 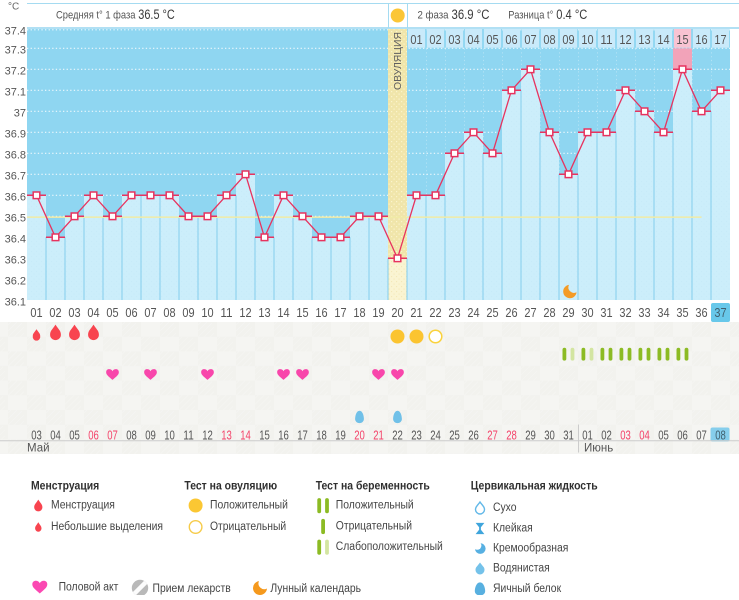 What do you see at coordinates (15, 282) in the screenshot?
I see `svg-text: 36.2` at bounding box center [15, 282].